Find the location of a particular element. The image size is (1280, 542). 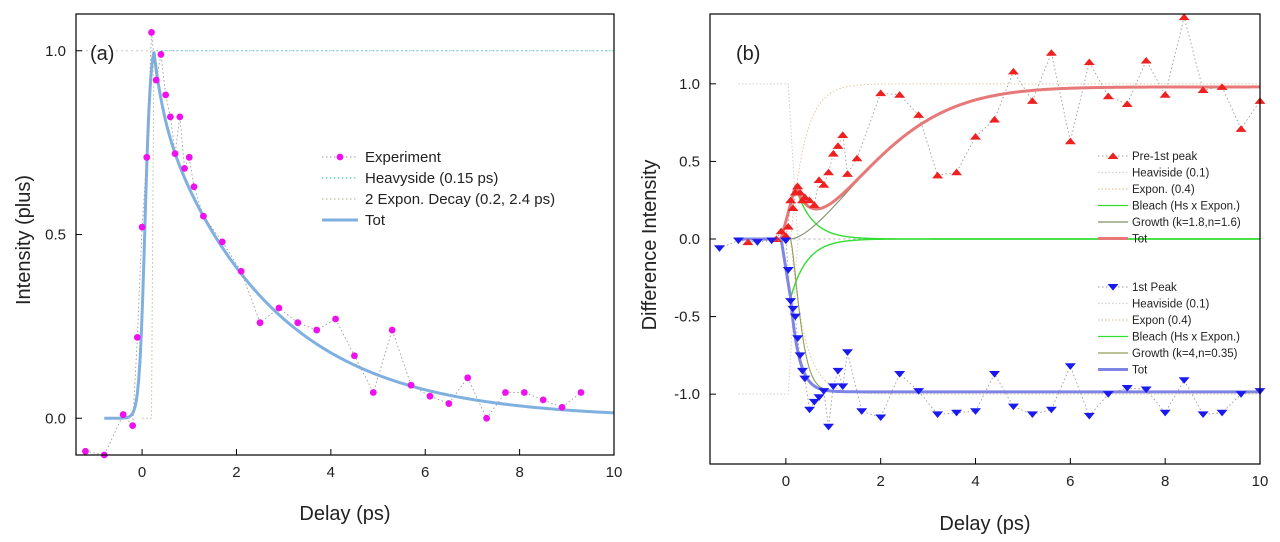

panel-a-x-tick-label: 4 is located at coordinates (331, 472).